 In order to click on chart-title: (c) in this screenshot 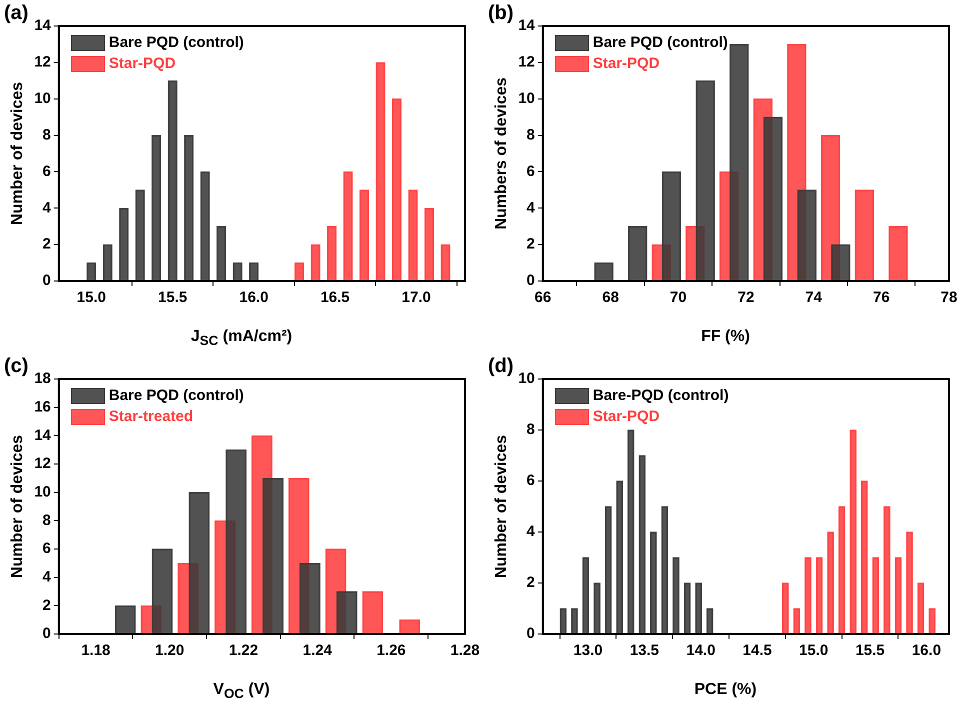, I will do `click(16, 366)`.